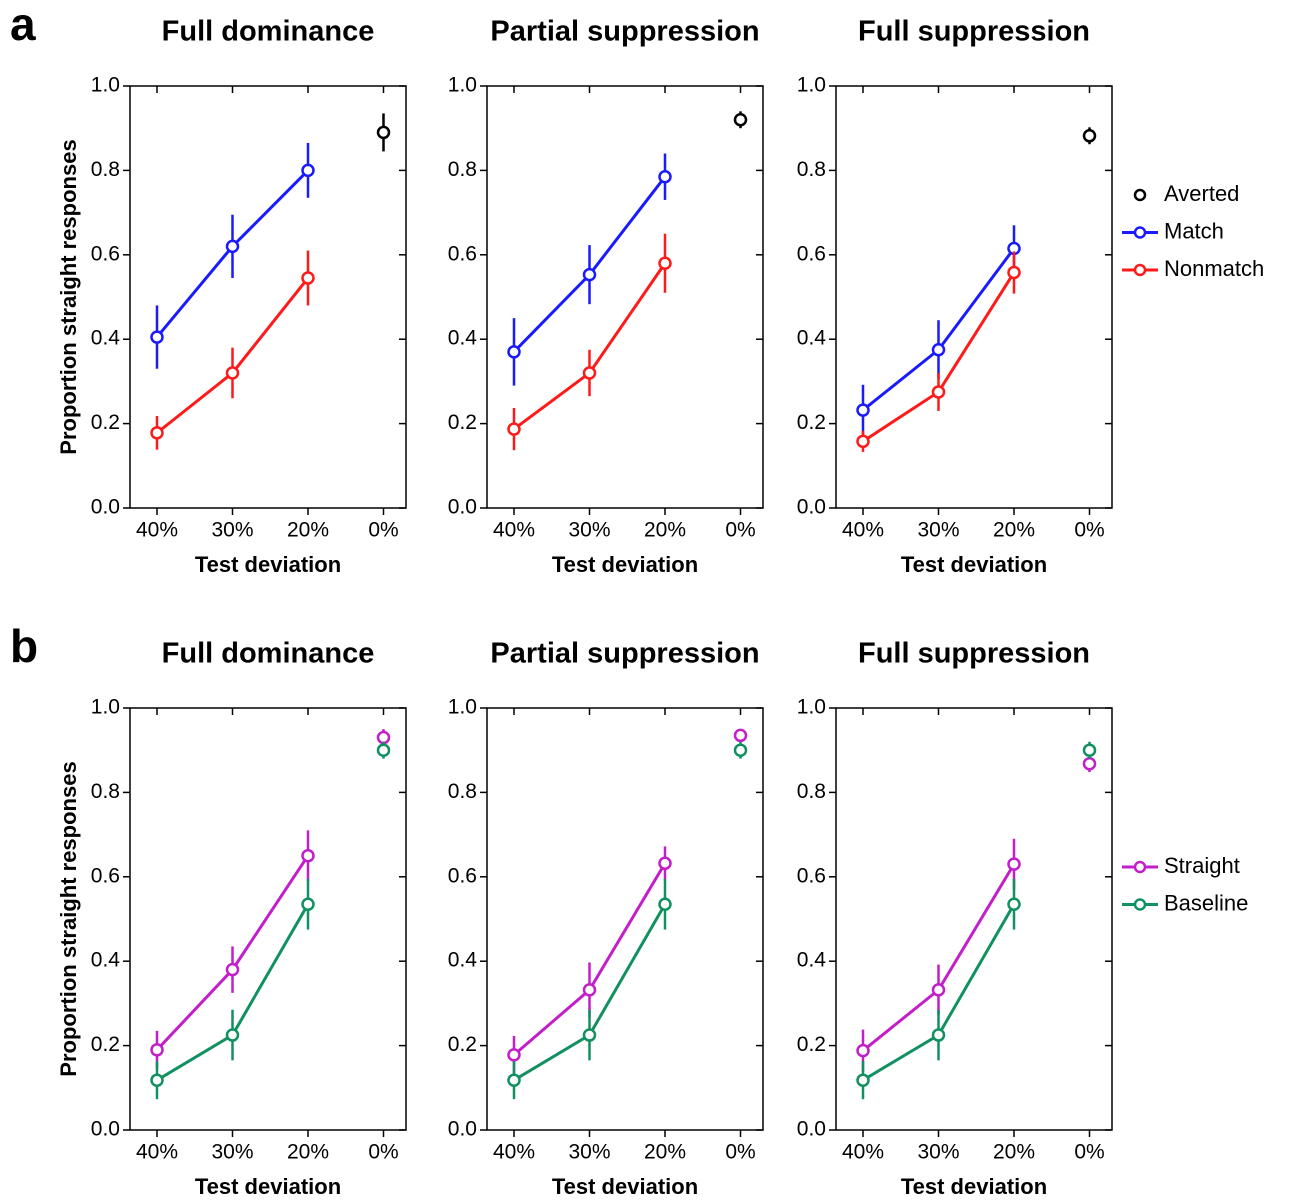 Image resolution: width=1295 pixels, height=1200 pixels. Describe the element at coordinates (1206, 902) in the screenshot. I see `legend-label: Baseline` at that location.